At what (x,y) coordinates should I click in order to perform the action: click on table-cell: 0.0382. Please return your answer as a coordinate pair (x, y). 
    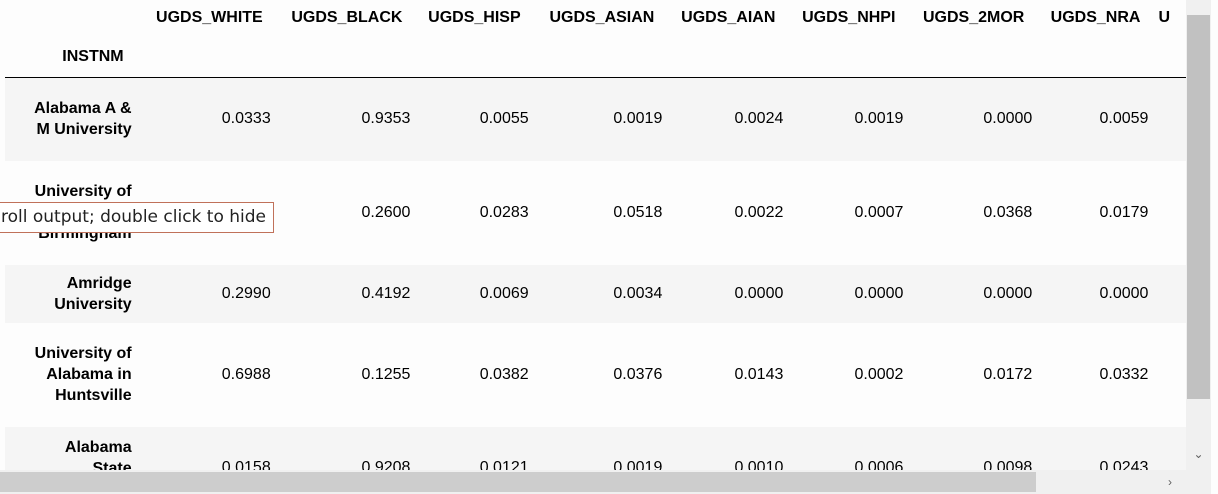
    Looking at the image, I should click on (504, 374).